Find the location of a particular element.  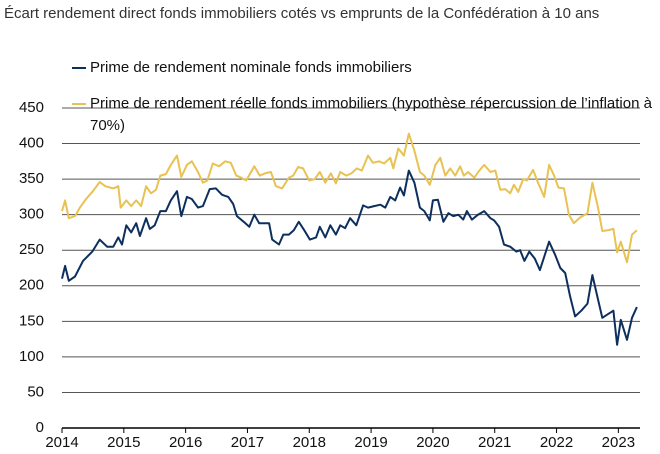

x-tick-label: 2023 is located at coordinates (618, 442).